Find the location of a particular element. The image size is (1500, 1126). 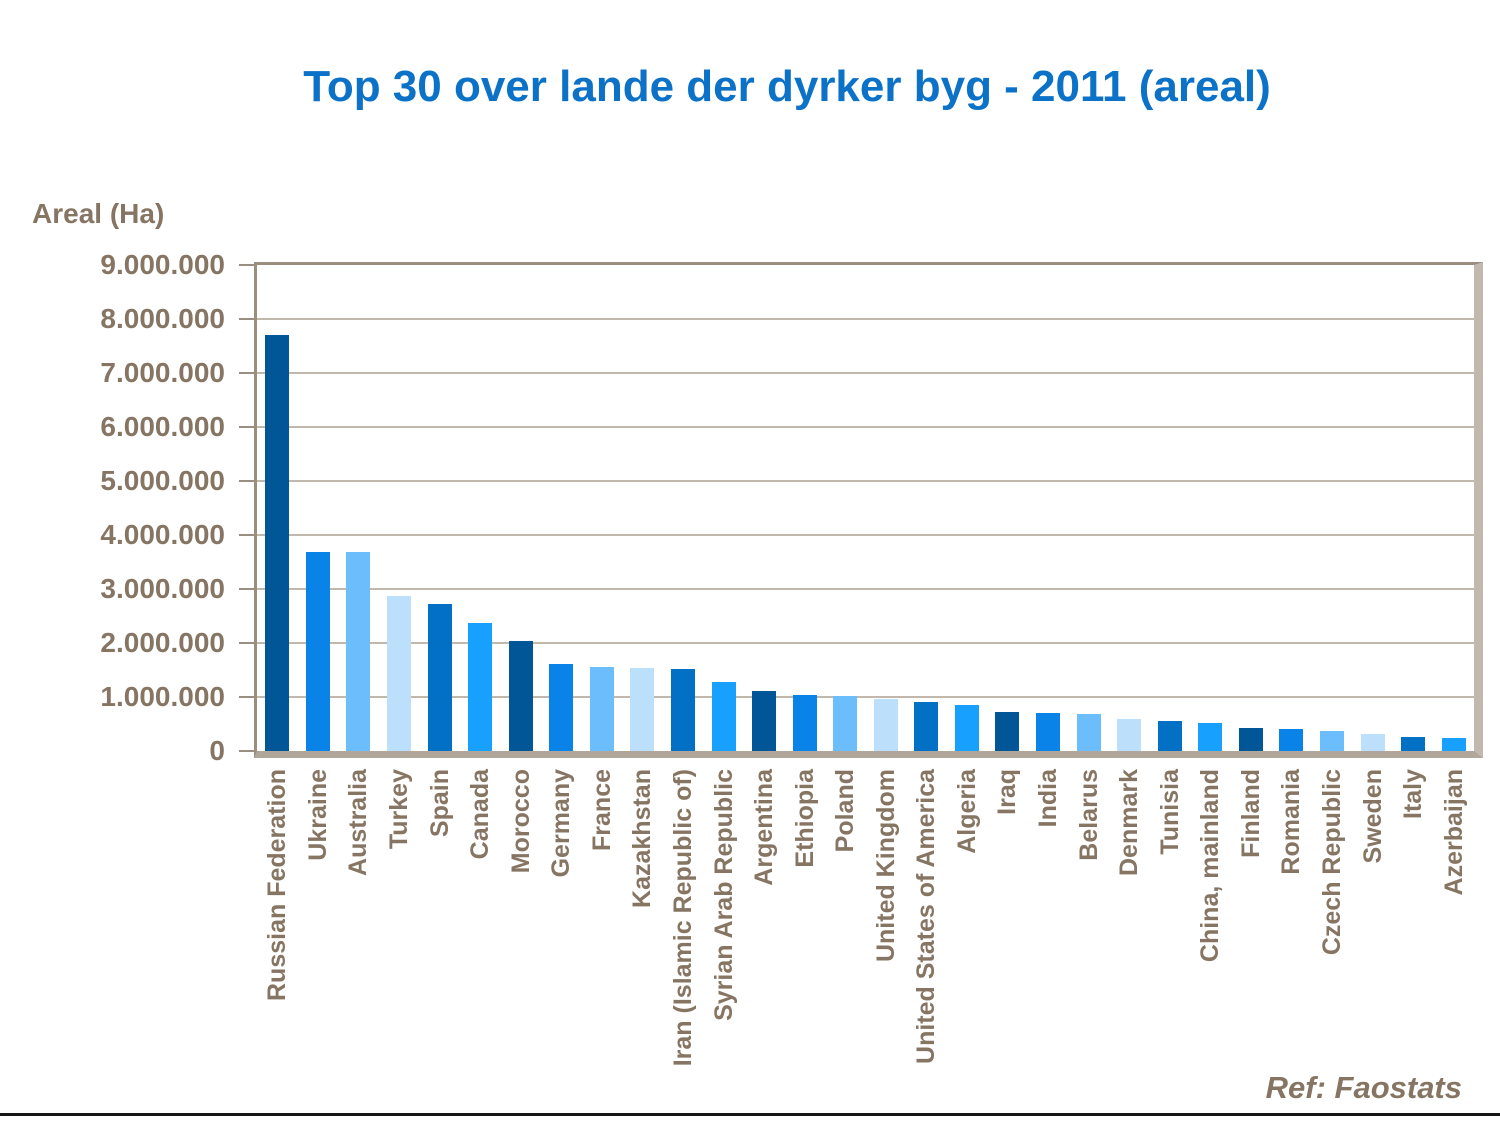

bar-ukraine is located at coordinates (317, 651).